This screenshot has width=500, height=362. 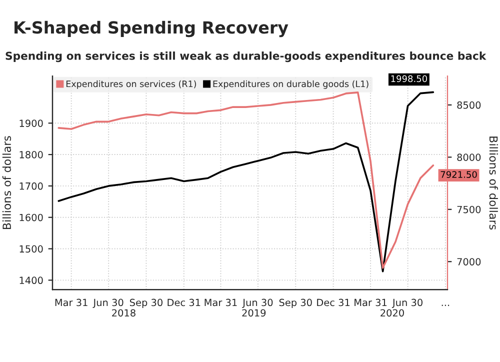 What do you see at coordinates (409, 78) in the screenshot?
I see `data-label: 1998.50` at bounding box center [409, 78].